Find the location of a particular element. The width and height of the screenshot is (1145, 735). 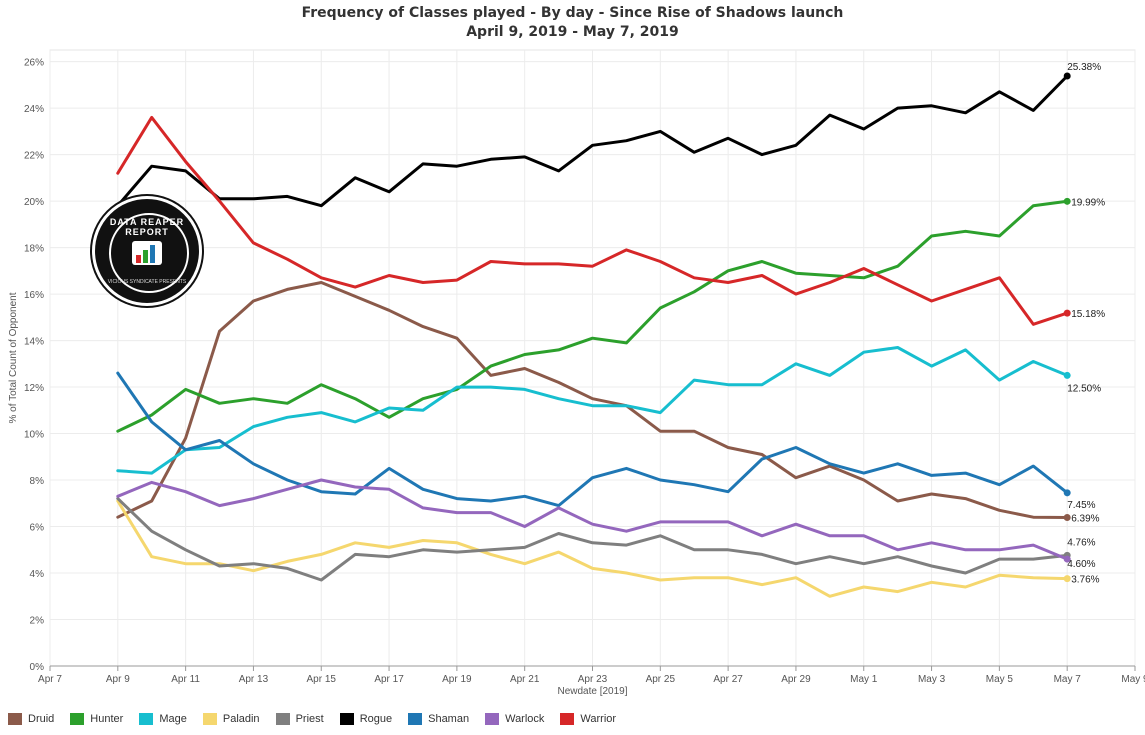

end-label-rogue: 25.38% is located at coordinates (1084, 67).